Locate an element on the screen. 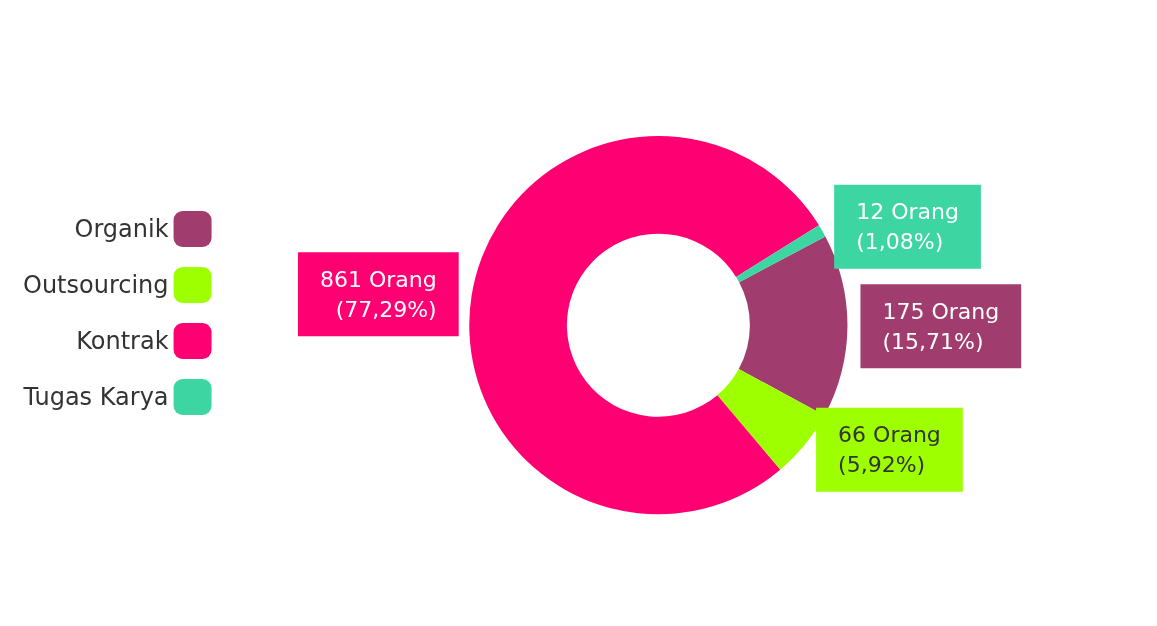 Image resolution: width=1157 pixels, height=626 pixels. legend-label: Outsourcing is located at coordinates (96, 285).